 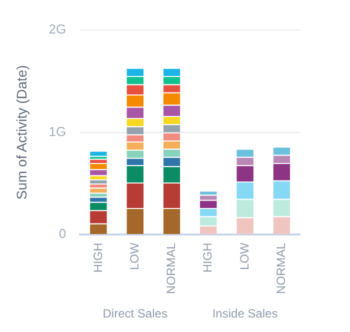 I want to click on y-tick-label: 2G, so click(x=57, y=29).